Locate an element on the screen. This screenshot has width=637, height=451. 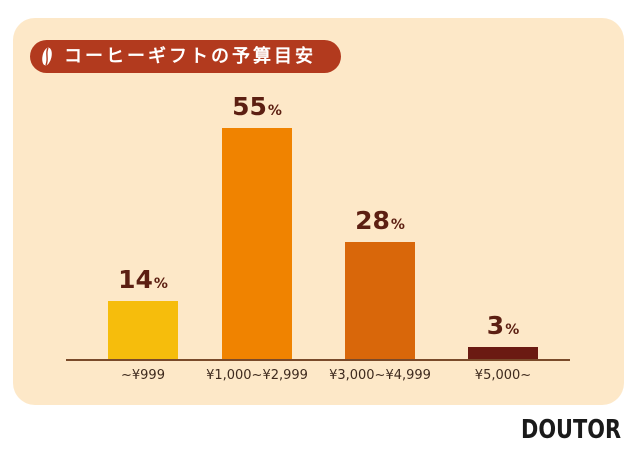
bar-value-label: 55% is located at coordinates (257, 106).